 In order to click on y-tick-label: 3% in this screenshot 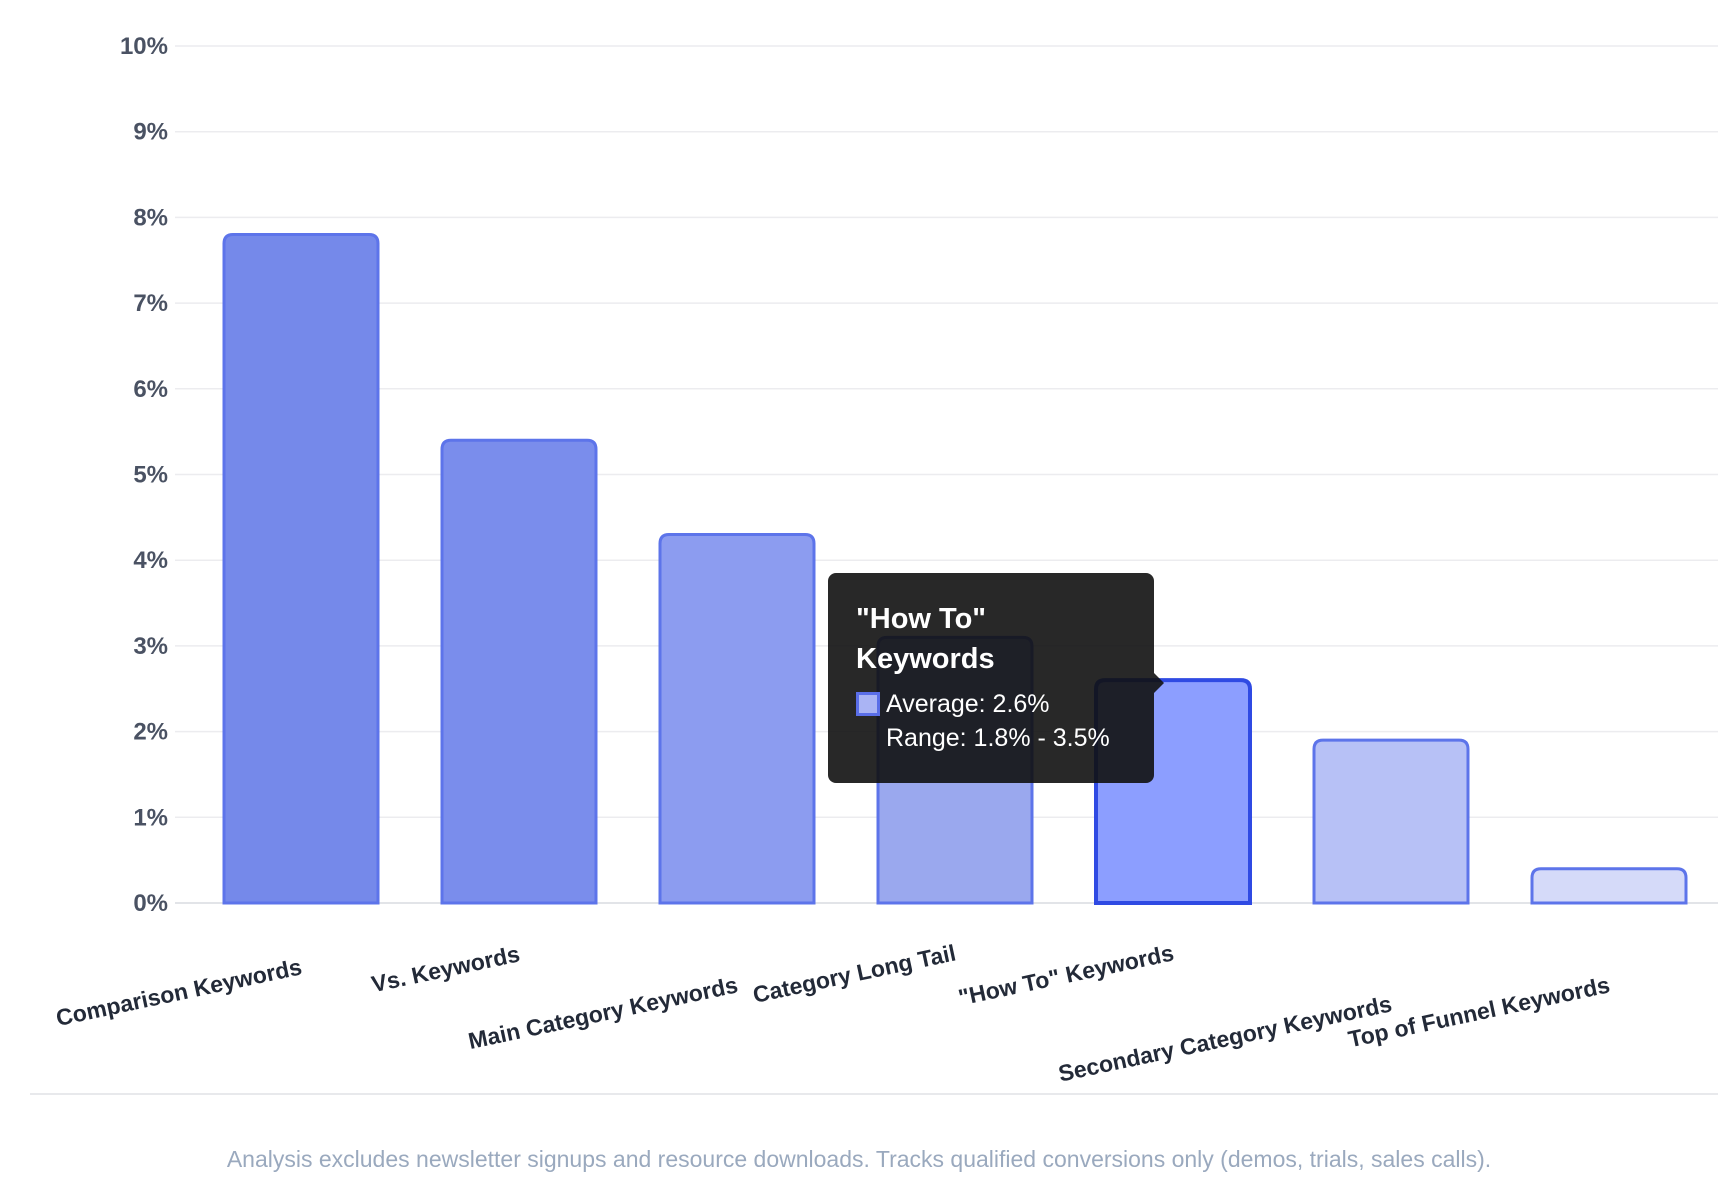, I will do `click(150, 646)`.